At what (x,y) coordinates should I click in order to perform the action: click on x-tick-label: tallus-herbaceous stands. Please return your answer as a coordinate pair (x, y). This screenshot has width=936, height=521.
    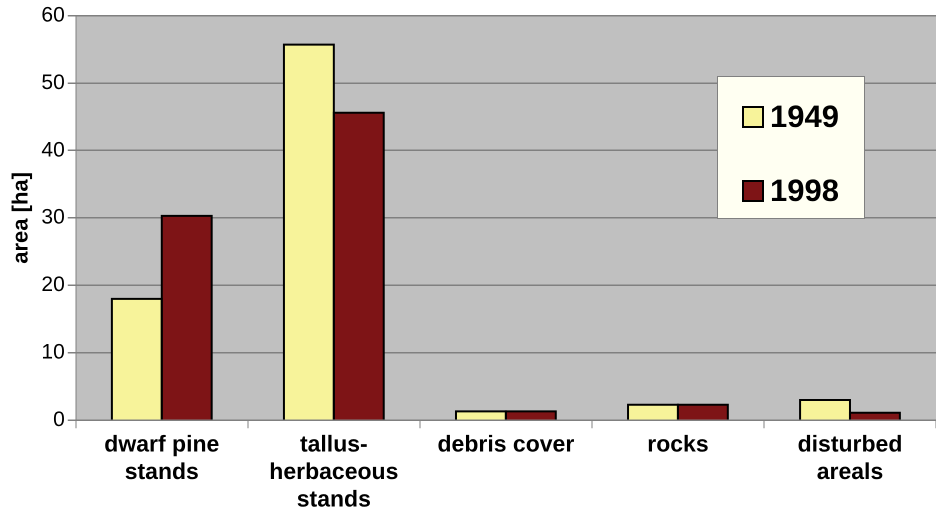
    Looking at the image, I should click on (333, 471).